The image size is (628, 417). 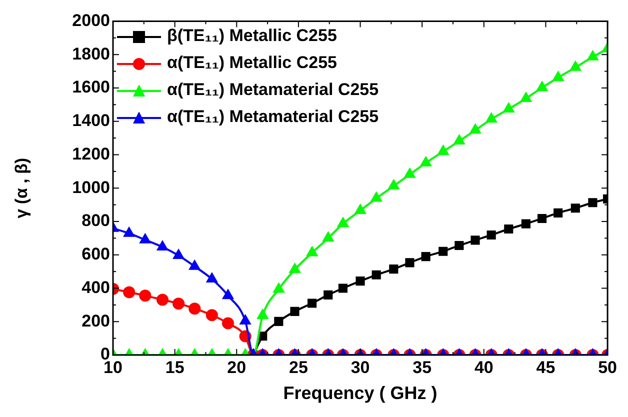 I want to click on x-tick-label: 20, so click(x=236, y=367).